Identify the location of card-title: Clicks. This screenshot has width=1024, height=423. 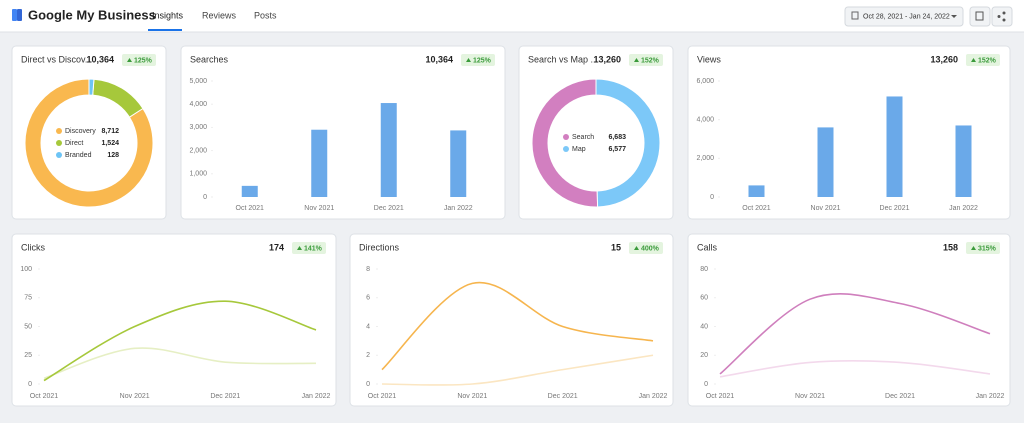
(33, 247).